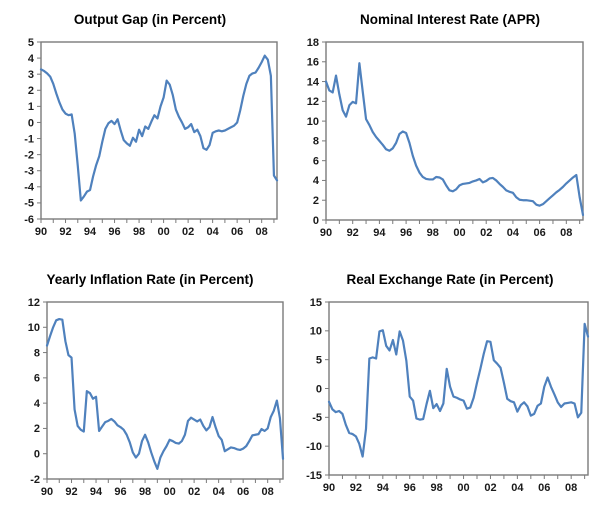 This screenshot has width=600, height=527. I want to click on y-tick-label: 1, so click(31, 107).